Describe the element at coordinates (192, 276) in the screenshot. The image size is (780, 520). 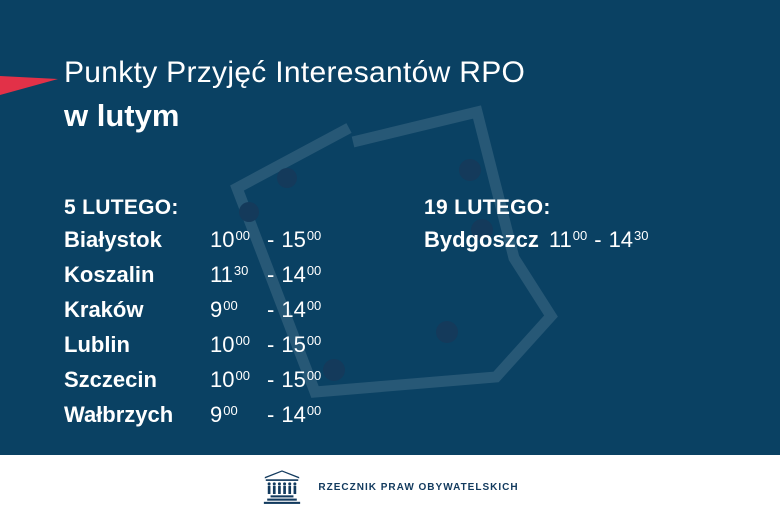
I see `schedule-row: Koszalin 1130-1400` at that location.